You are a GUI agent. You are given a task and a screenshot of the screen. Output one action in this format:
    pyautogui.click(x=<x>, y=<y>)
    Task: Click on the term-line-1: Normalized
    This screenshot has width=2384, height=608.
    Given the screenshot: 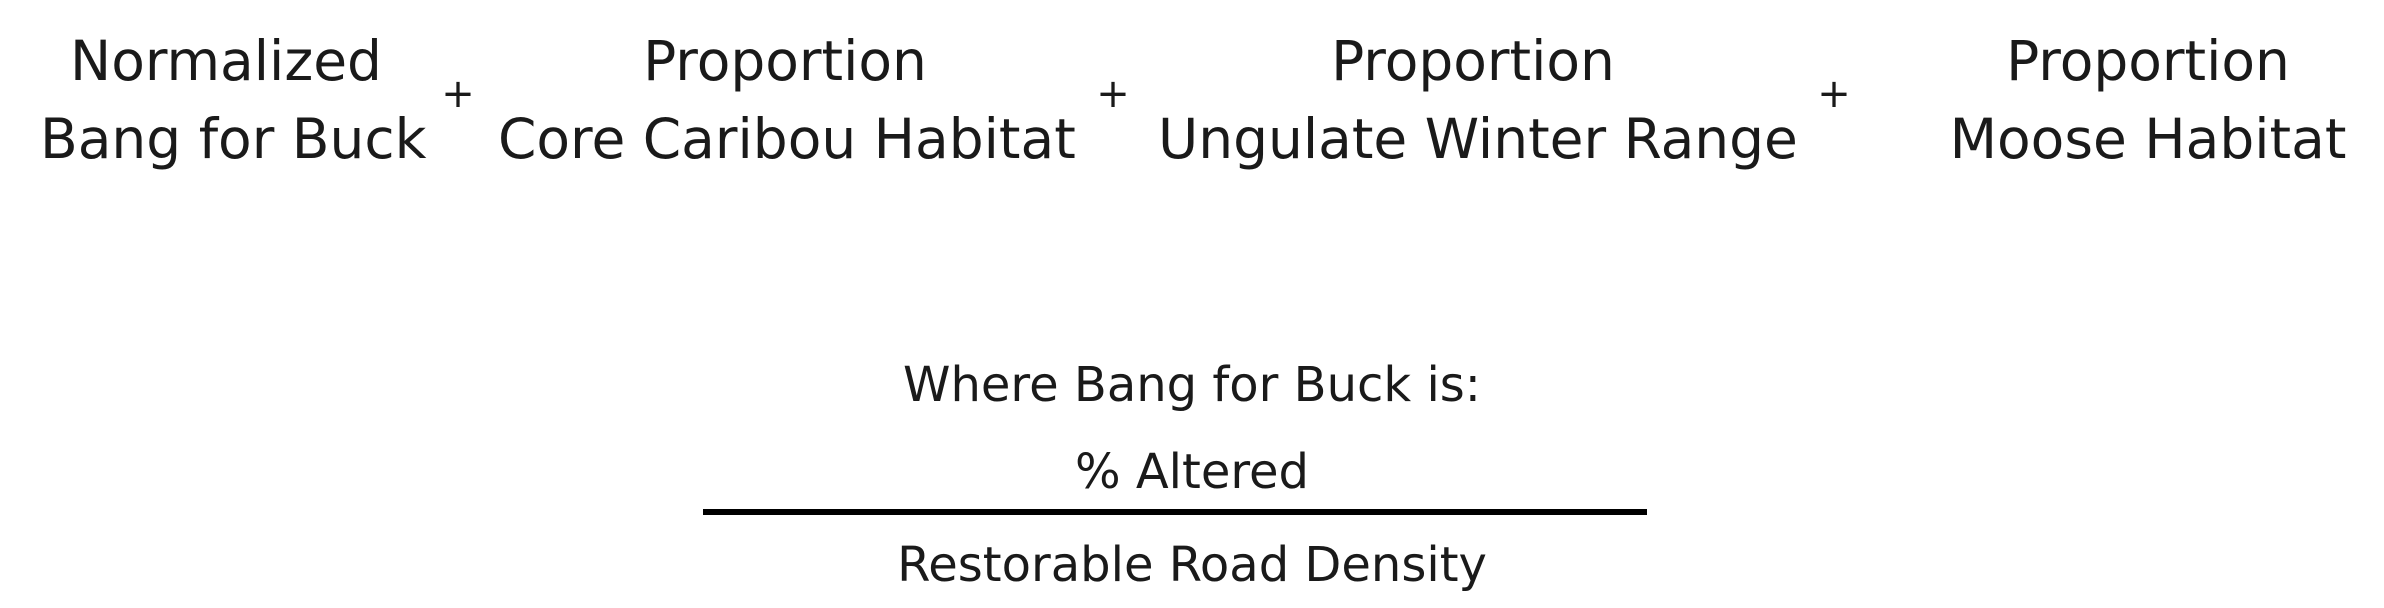 What is the action you would take?
    pyautogui.click(x=226, y=61)
    